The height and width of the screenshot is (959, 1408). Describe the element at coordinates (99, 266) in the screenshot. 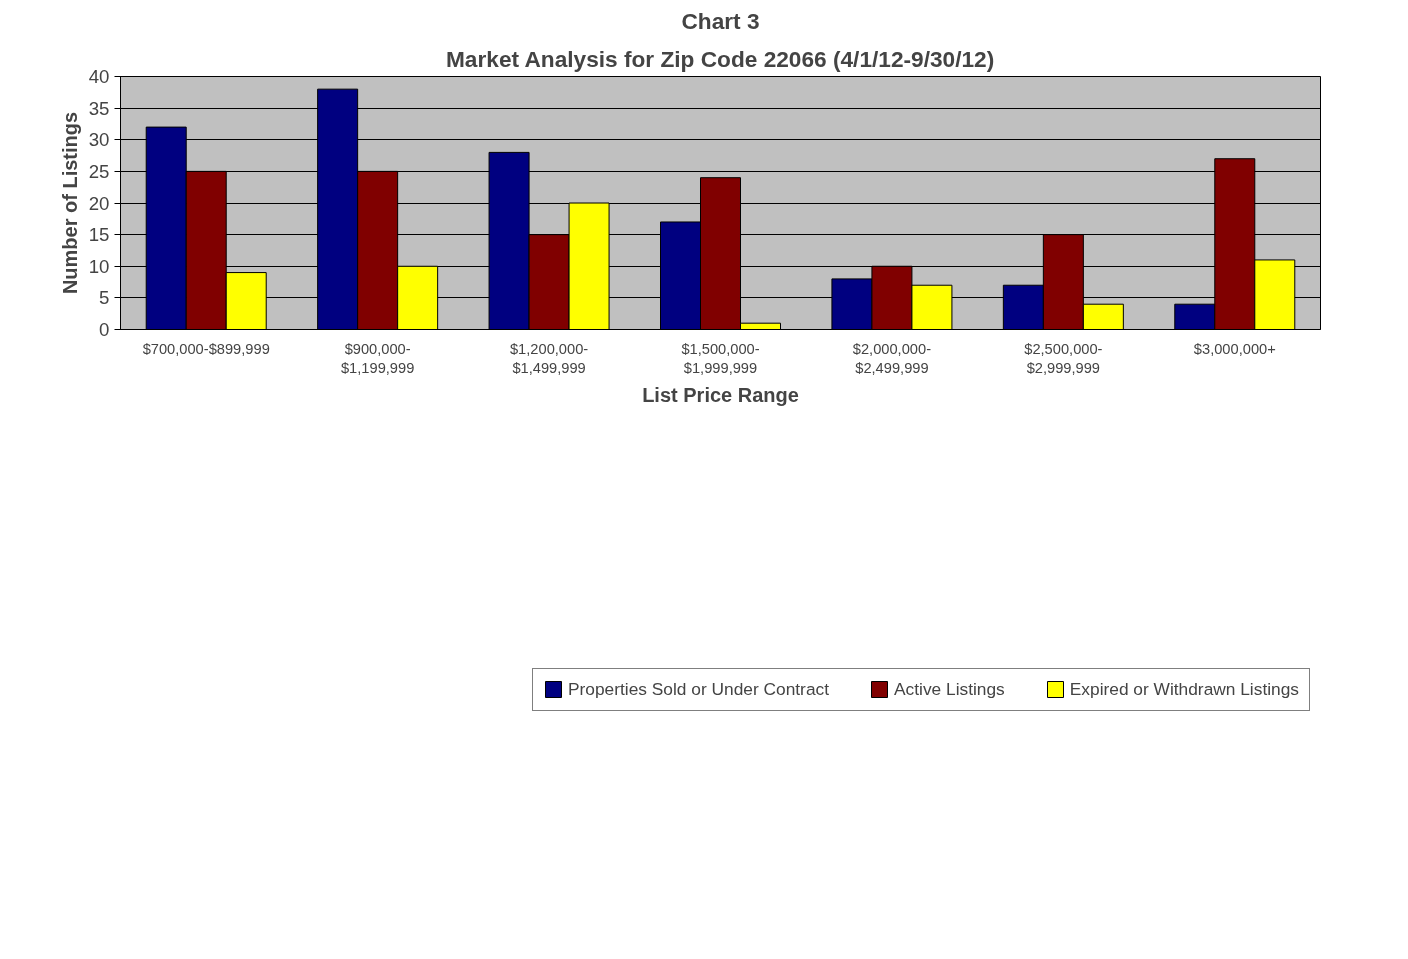

I see `y-tick-label: 10` at that location.